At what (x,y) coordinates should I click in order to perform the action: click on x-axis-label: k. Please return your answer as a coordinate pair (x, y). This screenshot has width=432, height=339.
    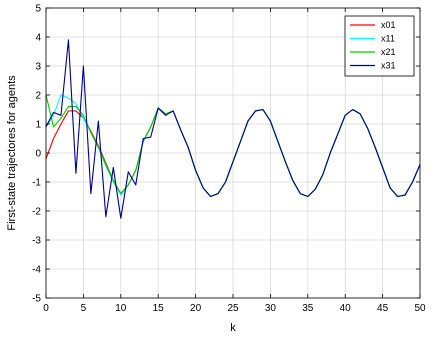
    Looking at the image, I should click on (233, 328).